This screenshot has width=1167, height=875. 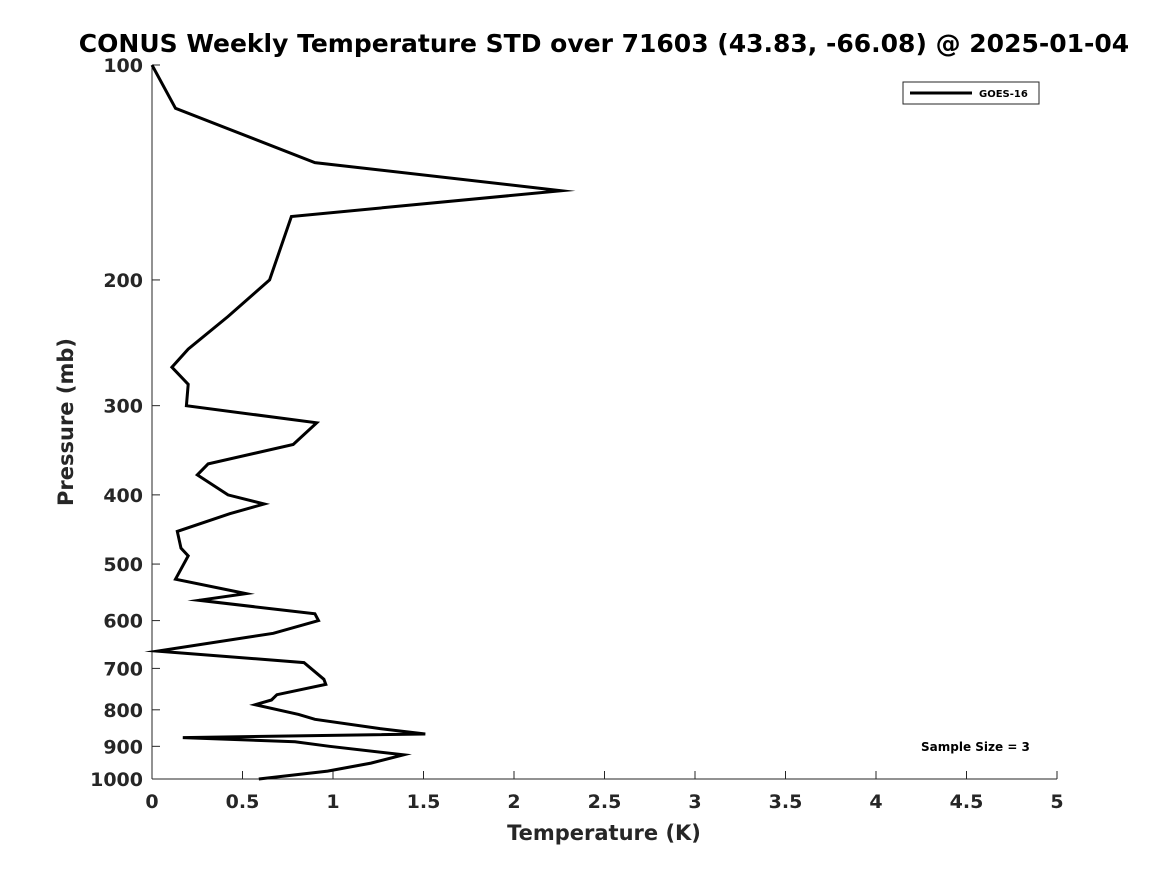 What do you see at coordinates (332, 802) in the screenshot?
I see `x-tick-label: 1` at bounding box center [332, 802].